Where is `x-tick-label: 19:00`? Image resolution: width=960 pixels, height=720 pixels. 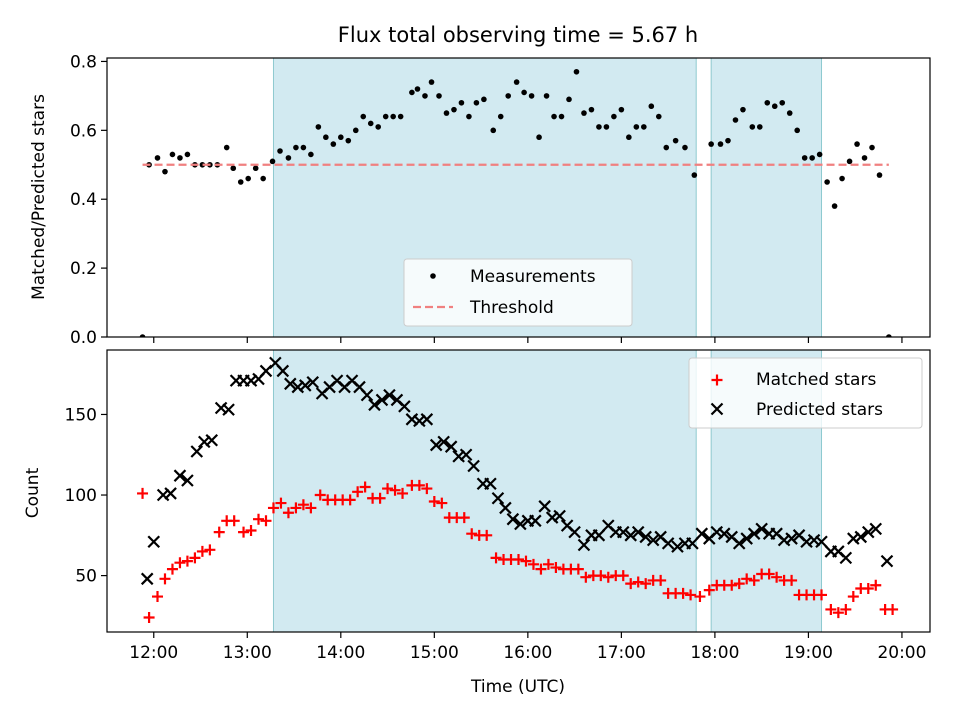 x-tick-label: 19:00 is located at coordinates (808, 653).